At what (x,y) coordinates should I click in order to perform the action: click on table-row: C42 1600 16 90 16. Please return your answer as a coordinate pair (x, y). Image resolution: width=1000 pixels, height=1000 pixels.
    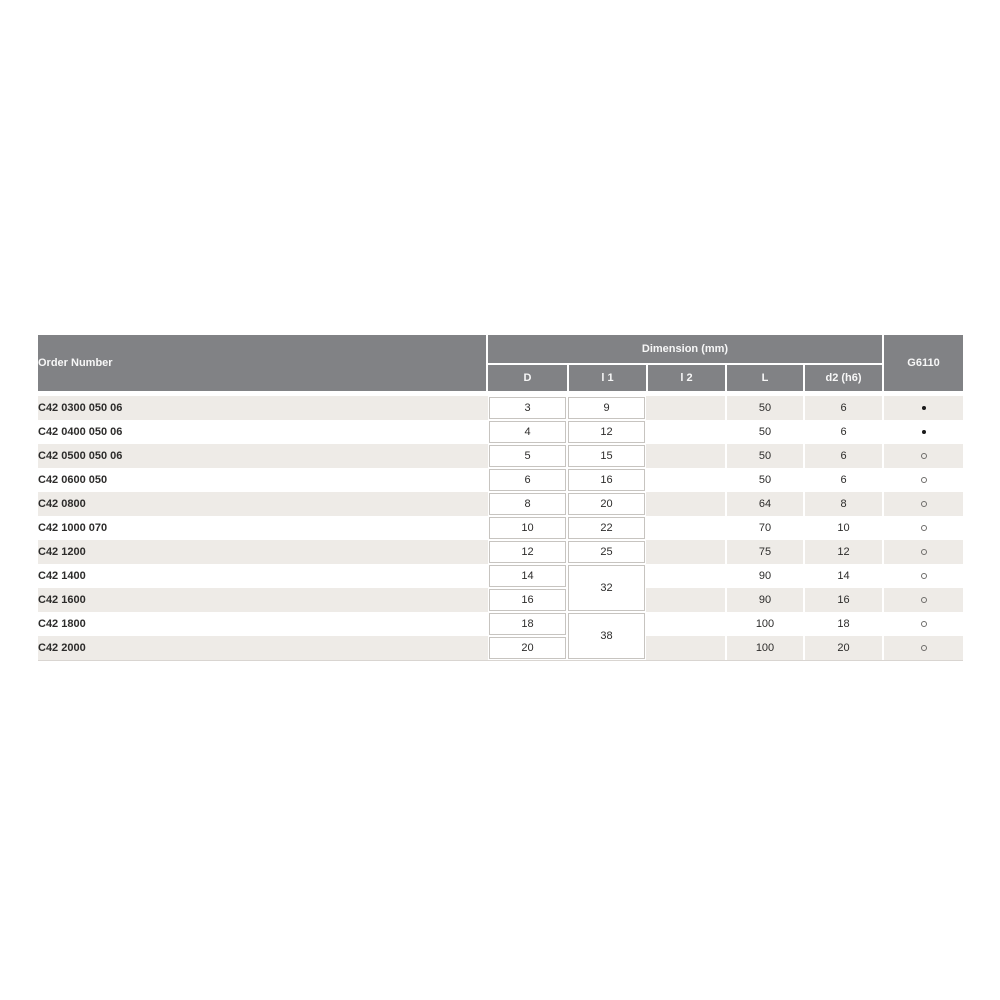
    Looking at the image, I should click on (501, 600).